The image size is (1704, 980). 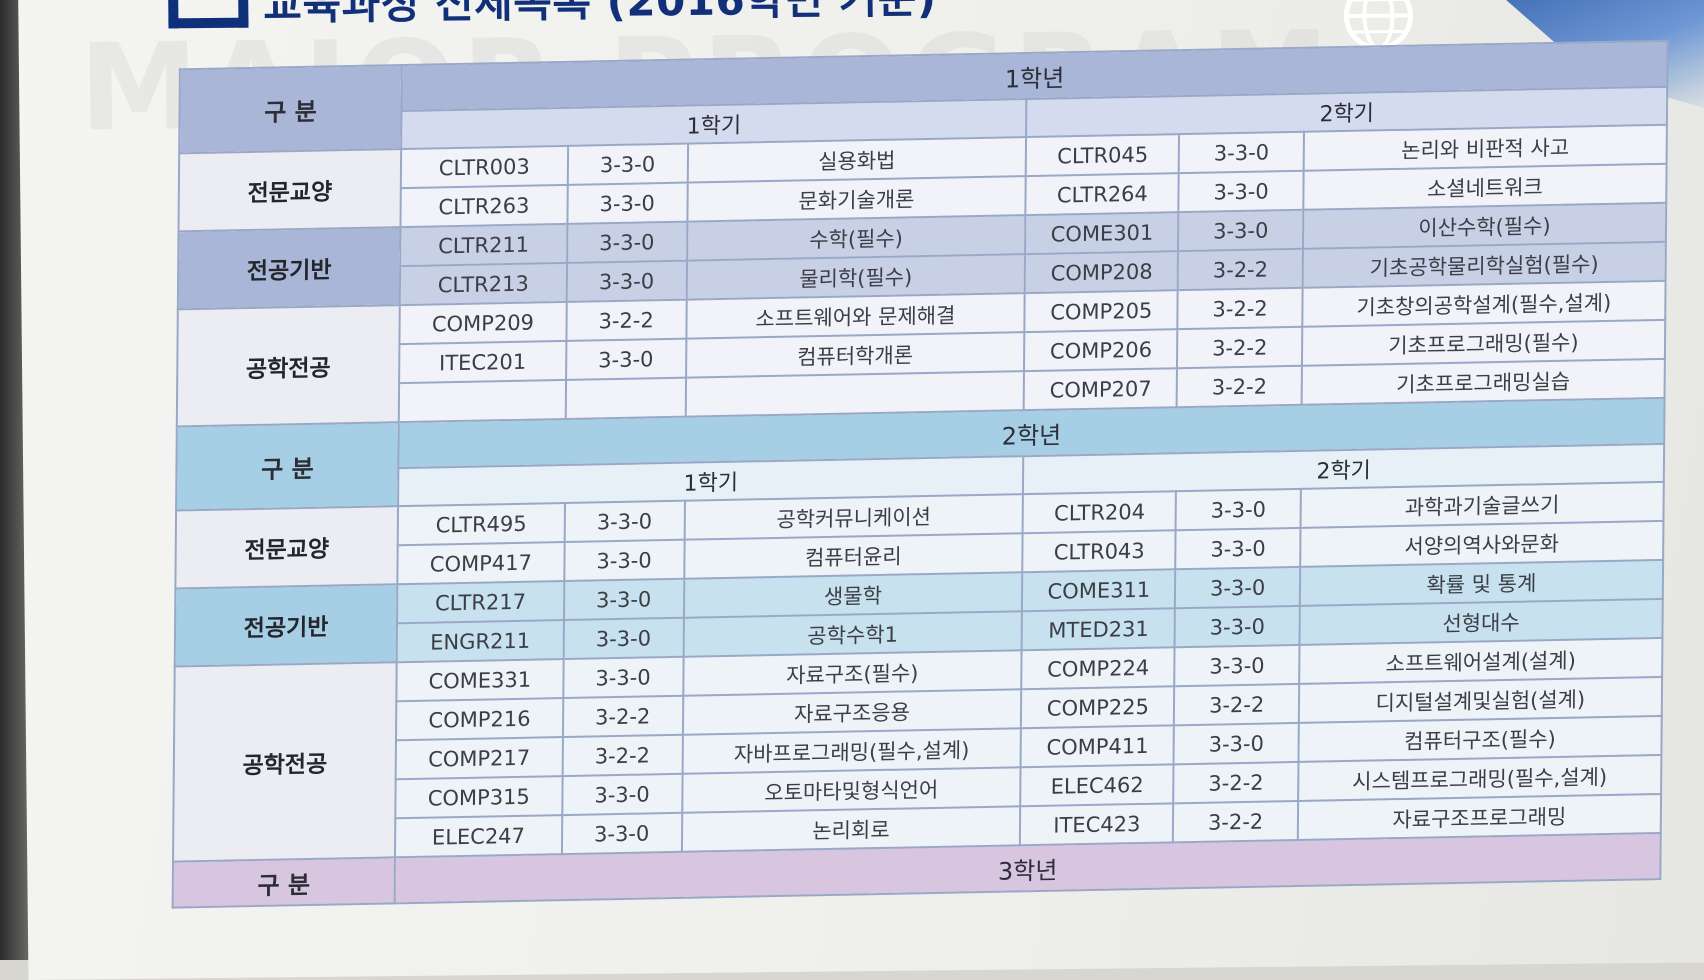 What do you see at coordinates (1102, 272) in the screenshot?
I see `course-code: COMP208` at bounding box center [1102, 272].